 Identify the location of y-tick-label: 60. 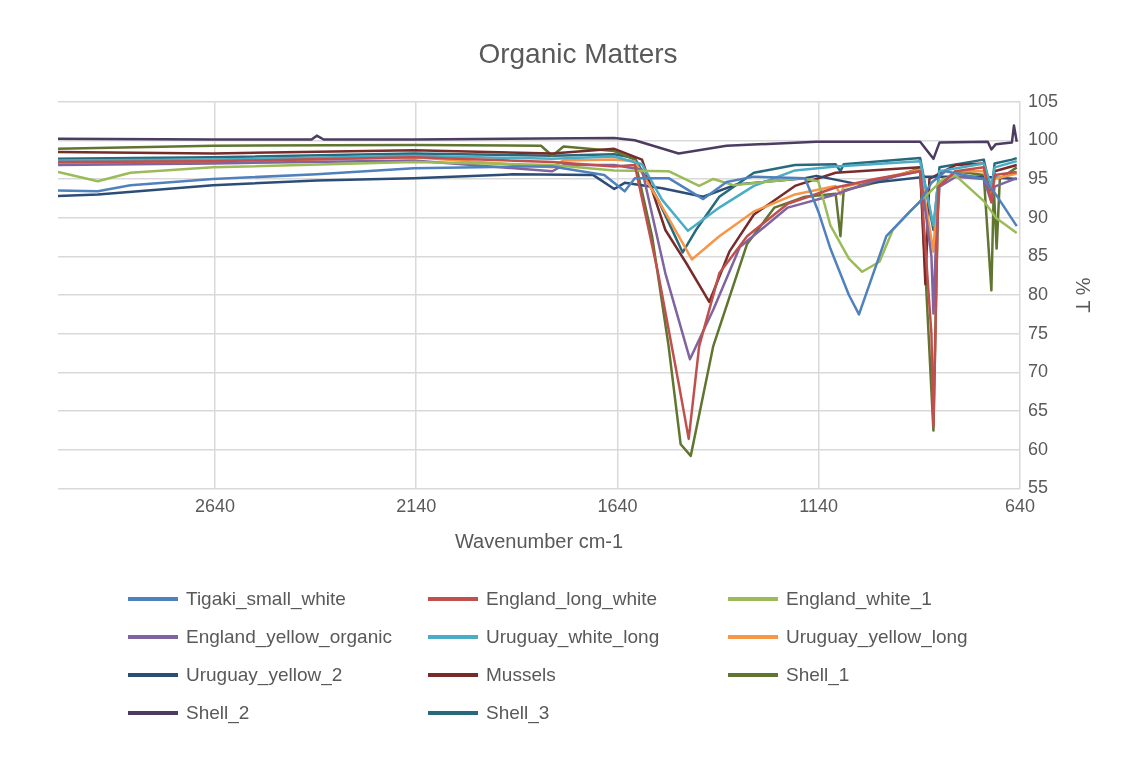
(1037, 448).